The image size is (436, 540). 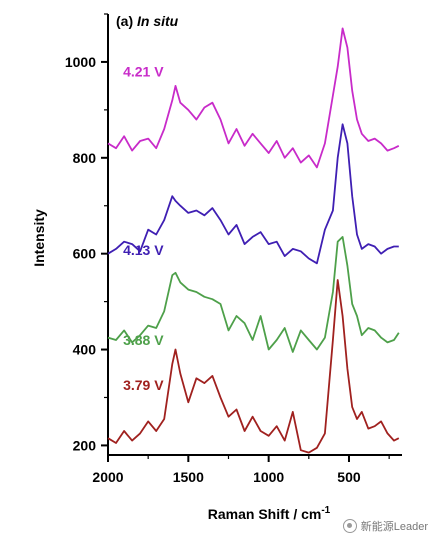 What do you see at coordinates (143, 385) in the screenshot?
I see `series-label-1: 3.79 V` at bounding box center [143, 385].